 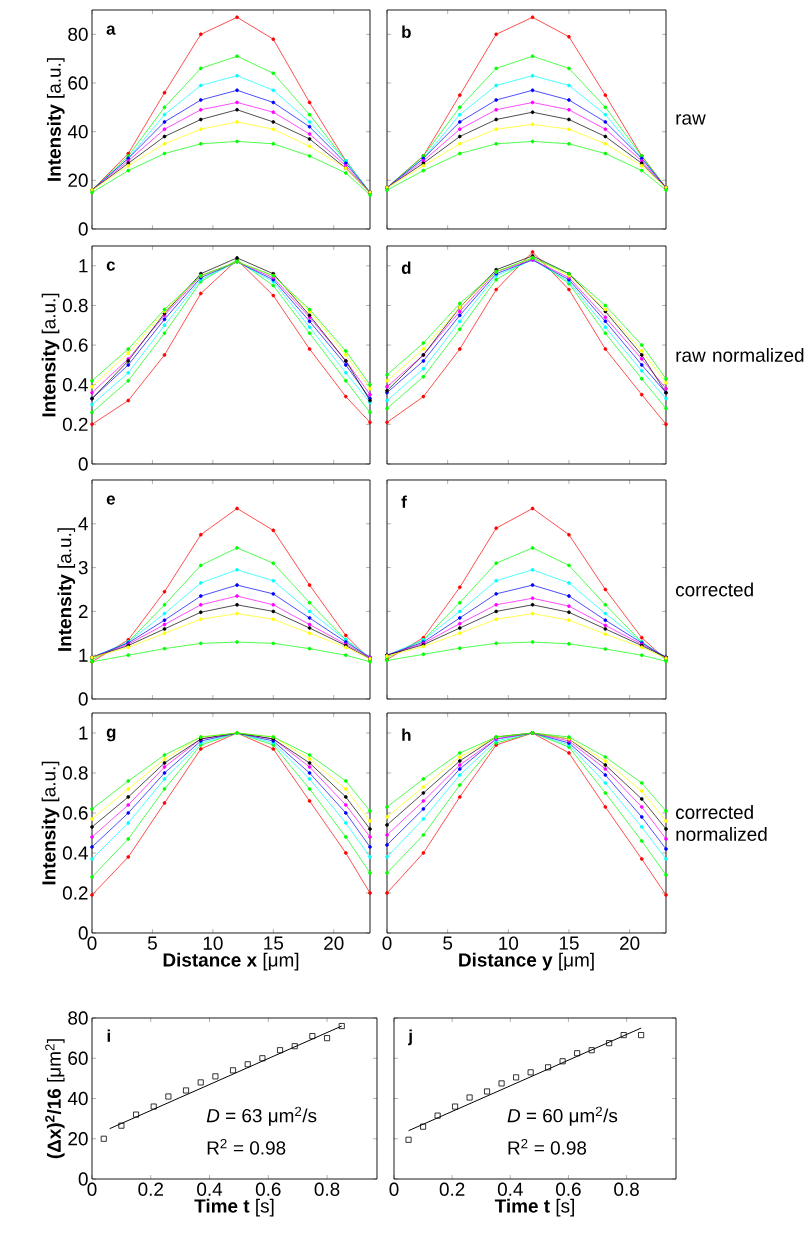 What do you see at coordinates (111, 30) in the screenshot?
I see `text: a` at bounding box center [111, 30].